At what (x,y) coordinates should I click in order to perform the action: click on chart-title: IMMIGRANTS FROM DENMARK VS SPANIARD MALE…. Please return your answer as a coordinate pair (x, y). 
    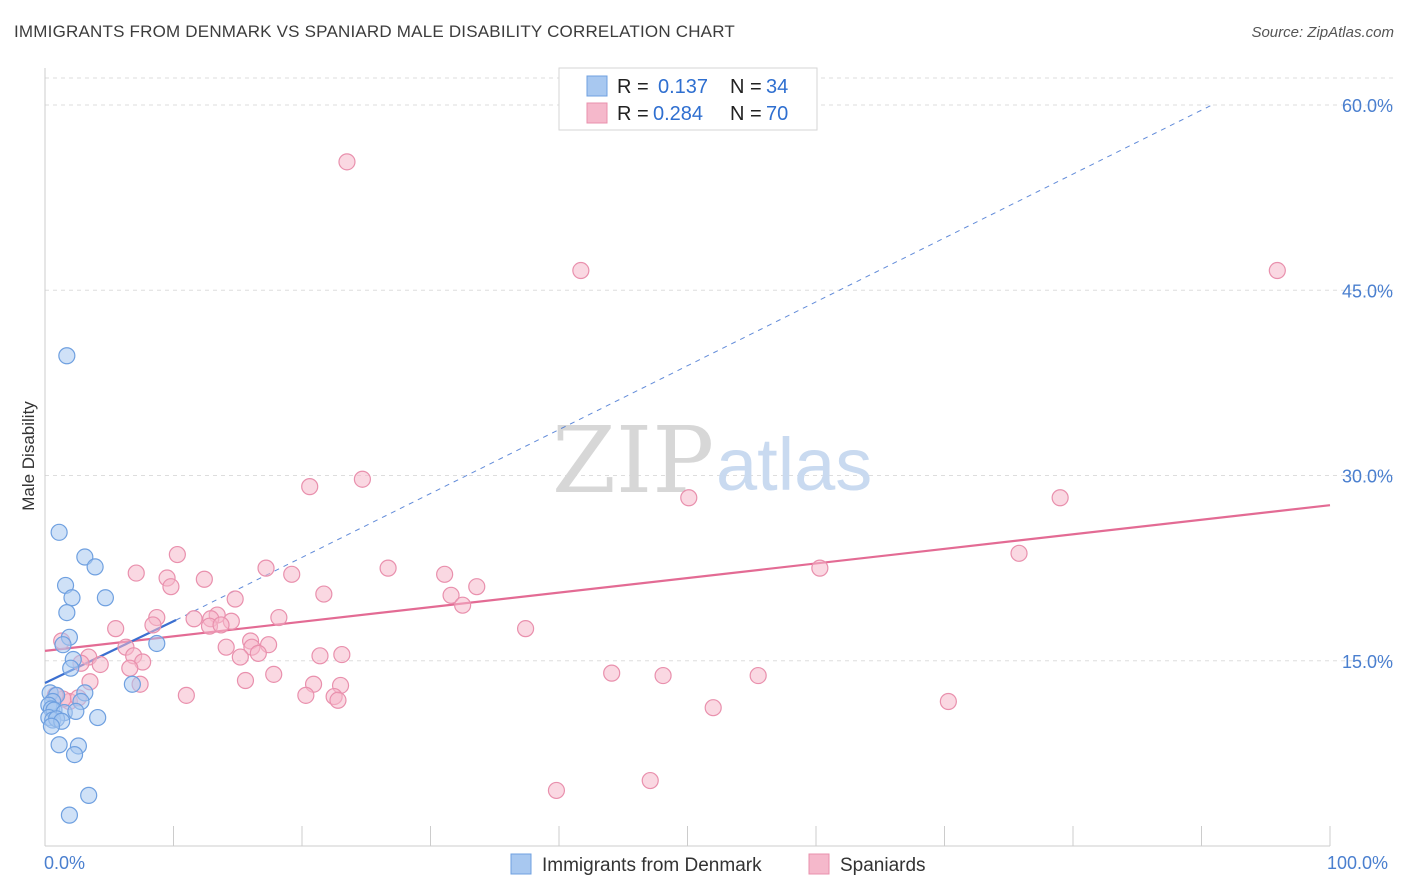
    Looking at the image, I should click on (374, 31).